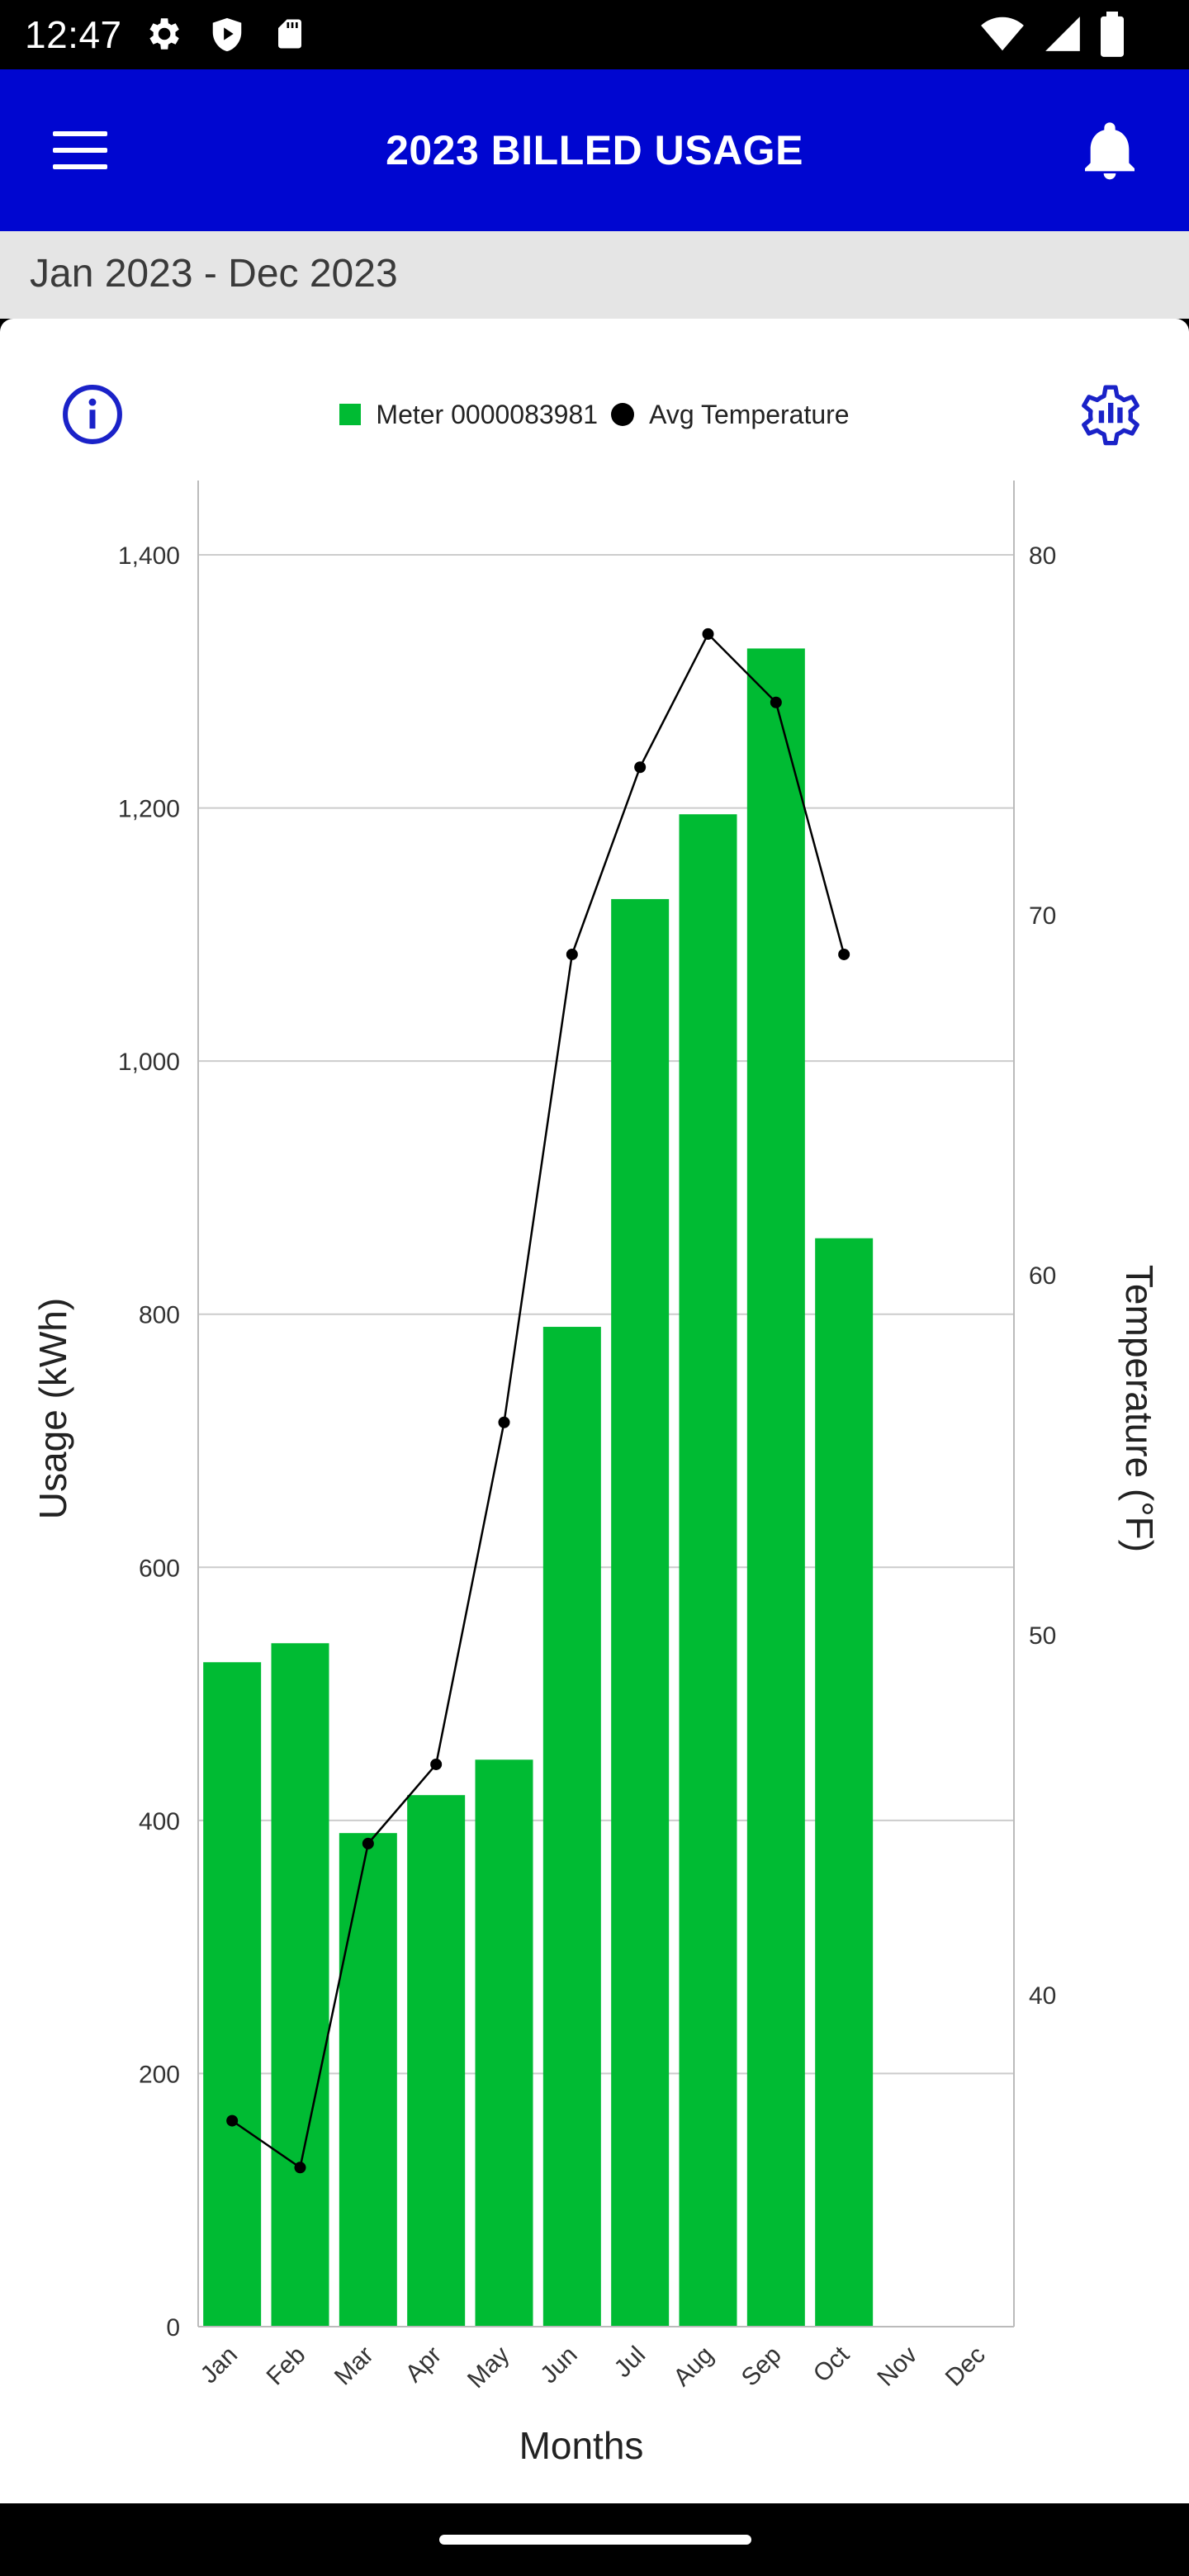 This screenshot has height=2576, width=1189. Describe the element at coordinates (1042, 916) in the screenshot. I see `y2-tick-label: 70` at that location.